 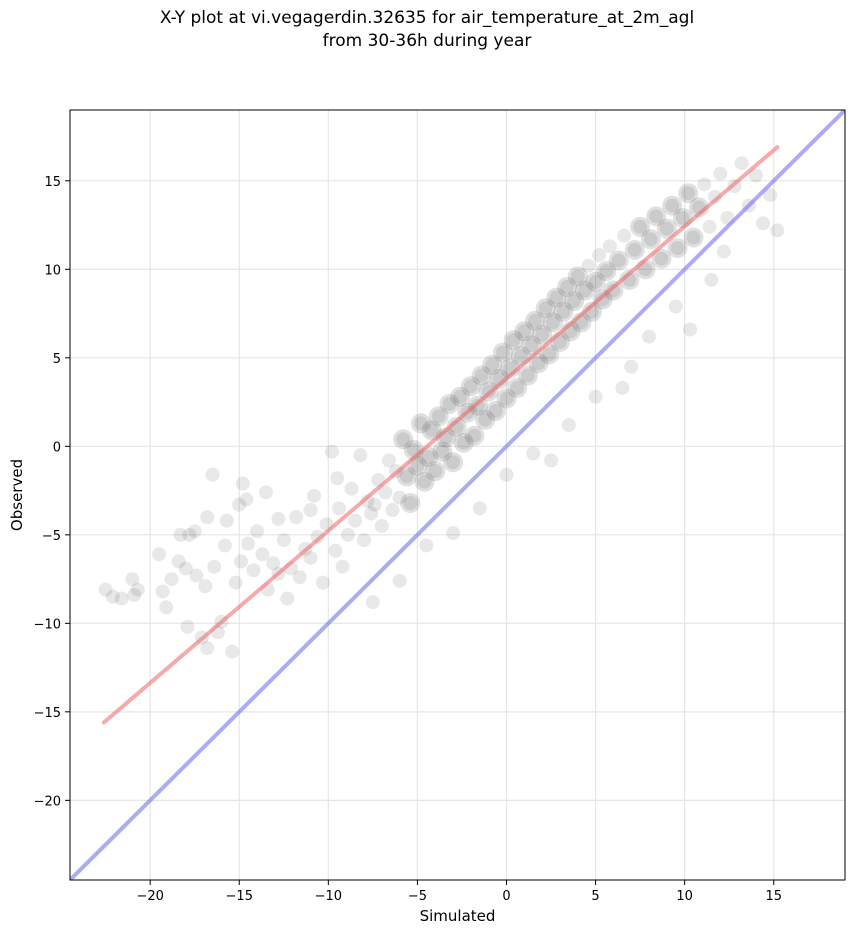 What do you see at coordinates (47, 624) in the screenshot?
I see `y-tick-label-2: −10` at bounding box center [47, 624].